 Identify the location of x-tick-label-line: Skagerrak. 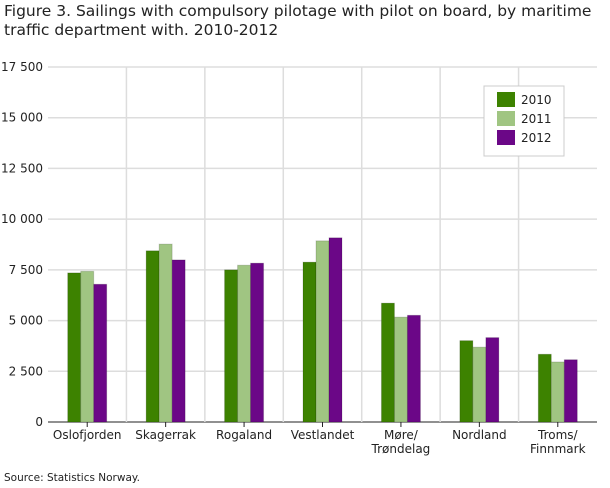
(165, 435).